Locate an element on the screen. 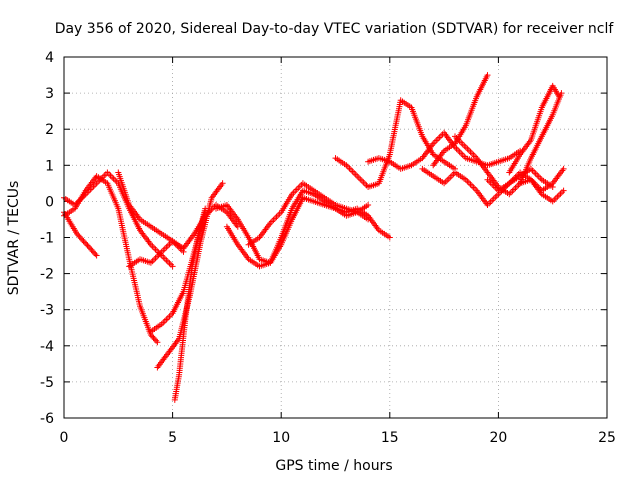 Image resolution: width=640 pixels, height=480 pixels. y-tick-label: -1 is located at coordinates (47, 239).